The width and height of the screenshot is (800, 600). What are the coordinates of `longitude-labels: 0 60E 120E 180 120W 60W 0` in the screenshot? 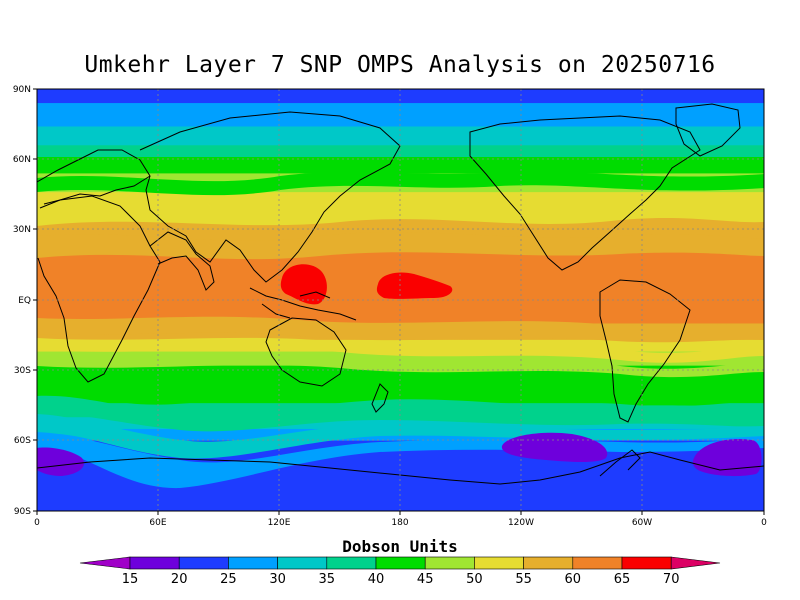 It's located at (400, 523).